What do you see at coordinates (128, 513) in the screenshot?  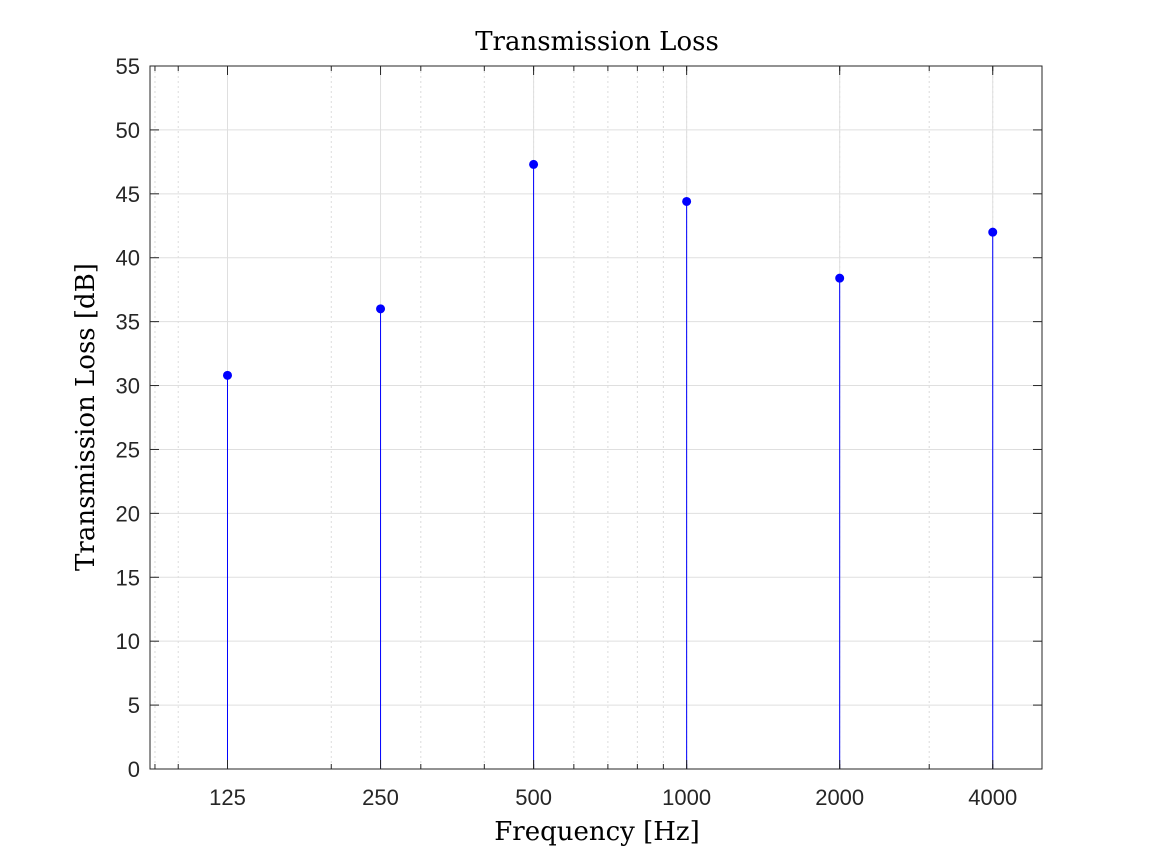 I see `y-tick-label: 20` at bounding box center [128, 513].